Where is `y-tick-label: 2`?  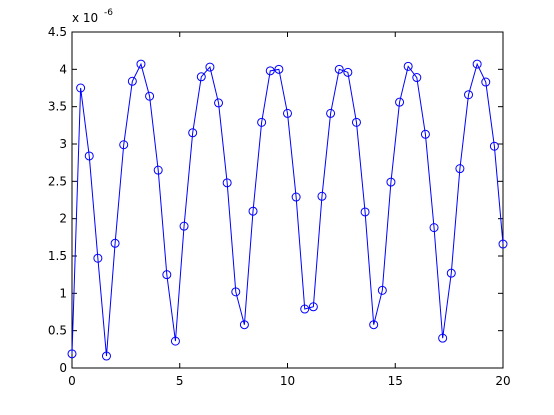 y-tick-label: 2 is located at coordinates (63, 219).